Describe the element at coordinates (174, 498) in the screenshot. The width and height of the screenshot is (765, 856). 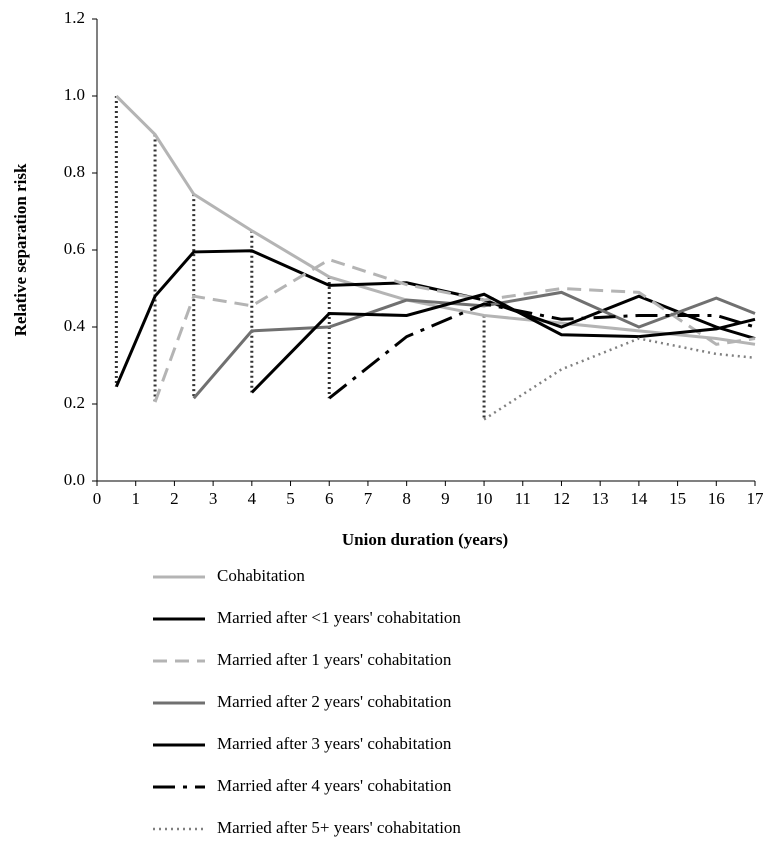
I see `x-tick-label: 2` at that location.